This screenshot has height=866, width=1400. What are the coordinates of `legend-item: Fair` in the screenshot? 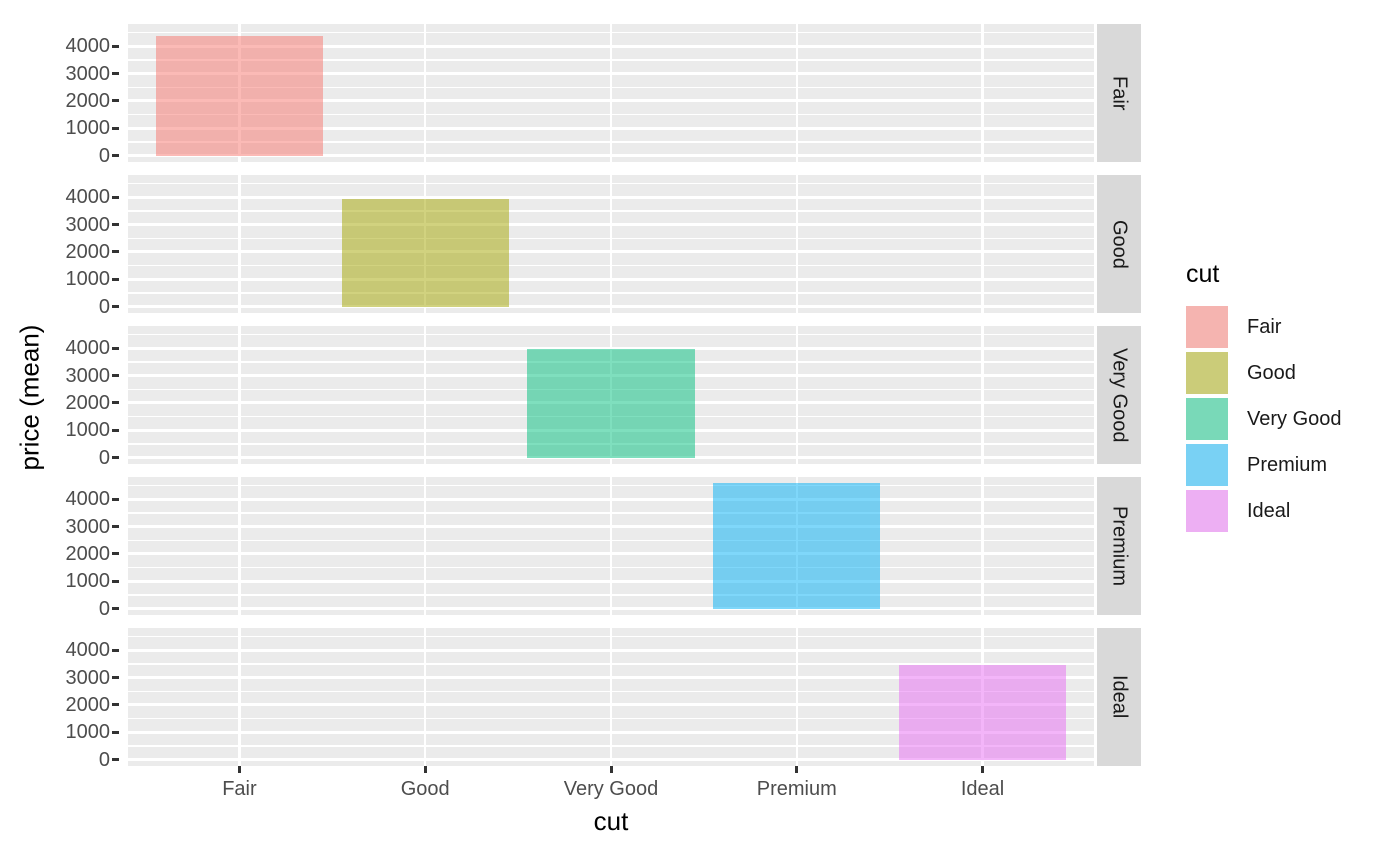 It's located at (1264, 327).